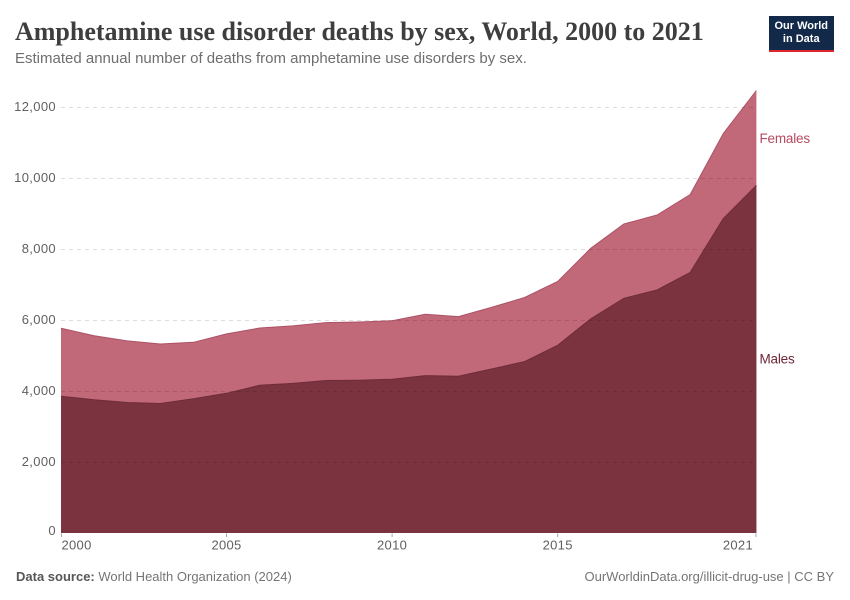  What do you see at coordinates (738, 545) in the screenshot?
I see `svg-text: 2021` at bounding box center [738, 545].